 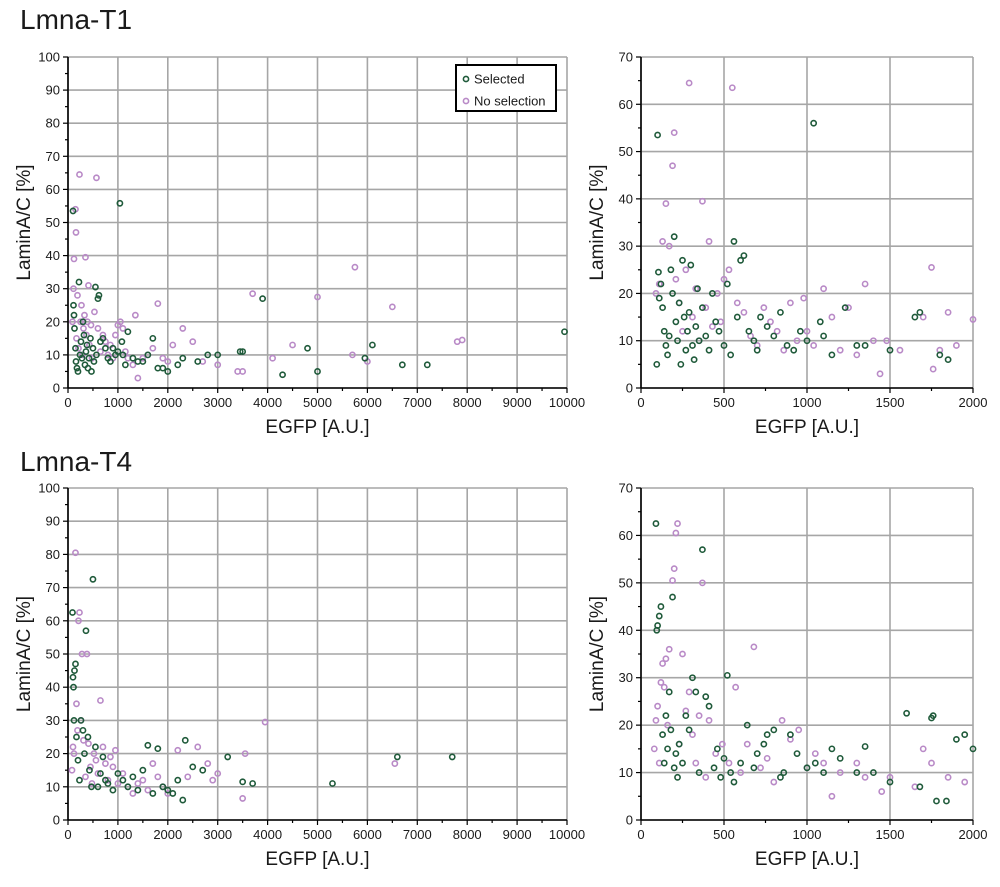 I want to click on x-tick-label: 10000, so click(x=567, y=834).